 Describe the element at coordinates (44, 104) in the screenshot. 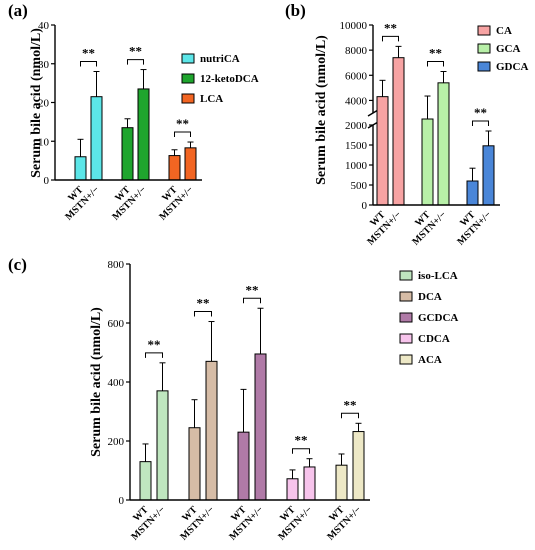

I see `panel-0-ytick-label-2: 20` at that location.